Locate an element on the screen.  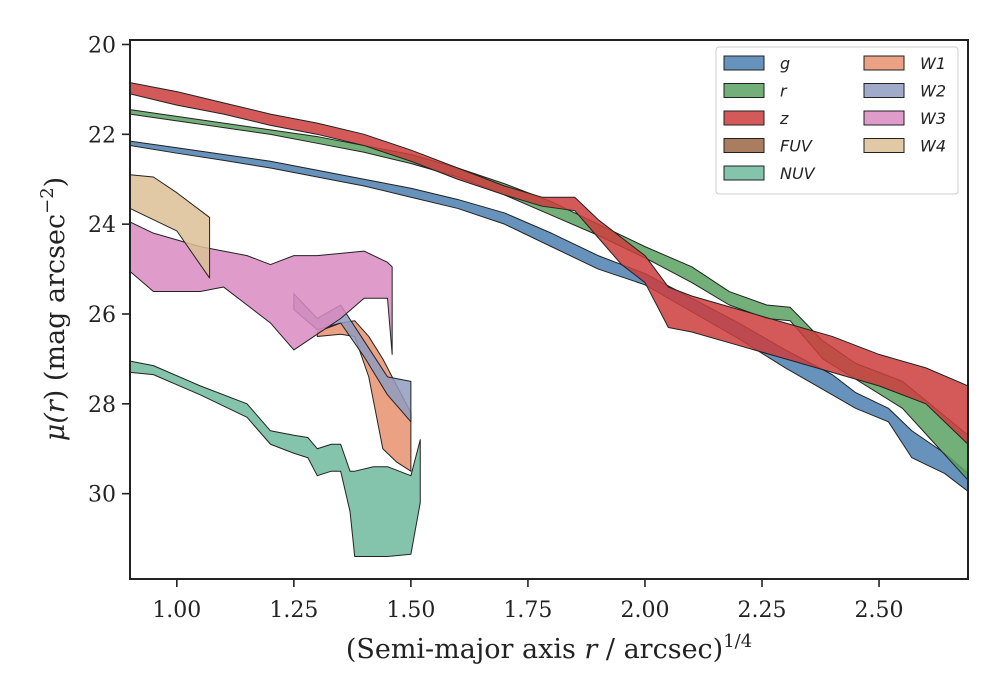
x-tick-label: 1.25 is located at coordinates (293, 610).